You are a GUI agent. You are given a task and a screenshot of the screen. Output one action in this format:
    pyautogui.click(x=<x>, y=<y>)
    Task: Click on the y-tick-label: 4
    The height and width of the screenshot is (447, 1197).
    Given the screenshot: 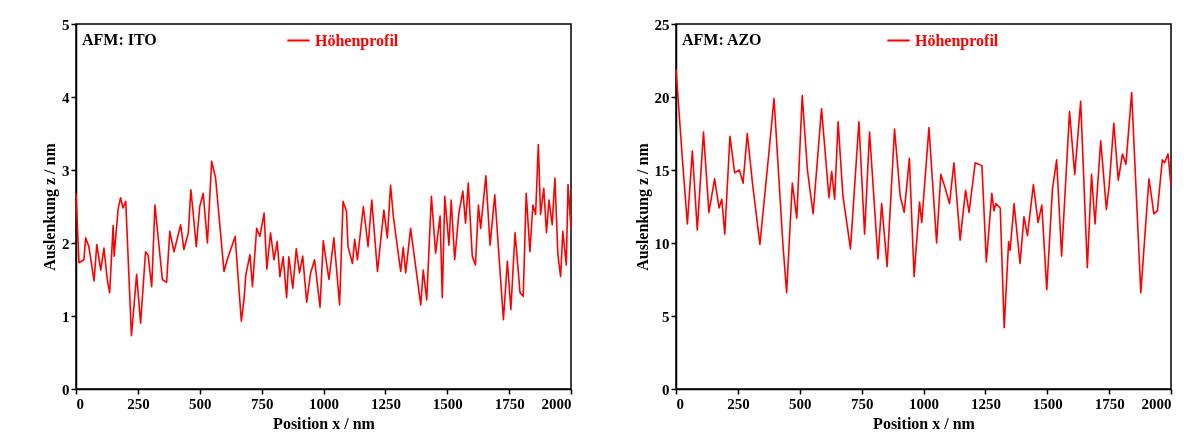 What is the action you would take?
    pyautogui.click(x=66, y=97)
    